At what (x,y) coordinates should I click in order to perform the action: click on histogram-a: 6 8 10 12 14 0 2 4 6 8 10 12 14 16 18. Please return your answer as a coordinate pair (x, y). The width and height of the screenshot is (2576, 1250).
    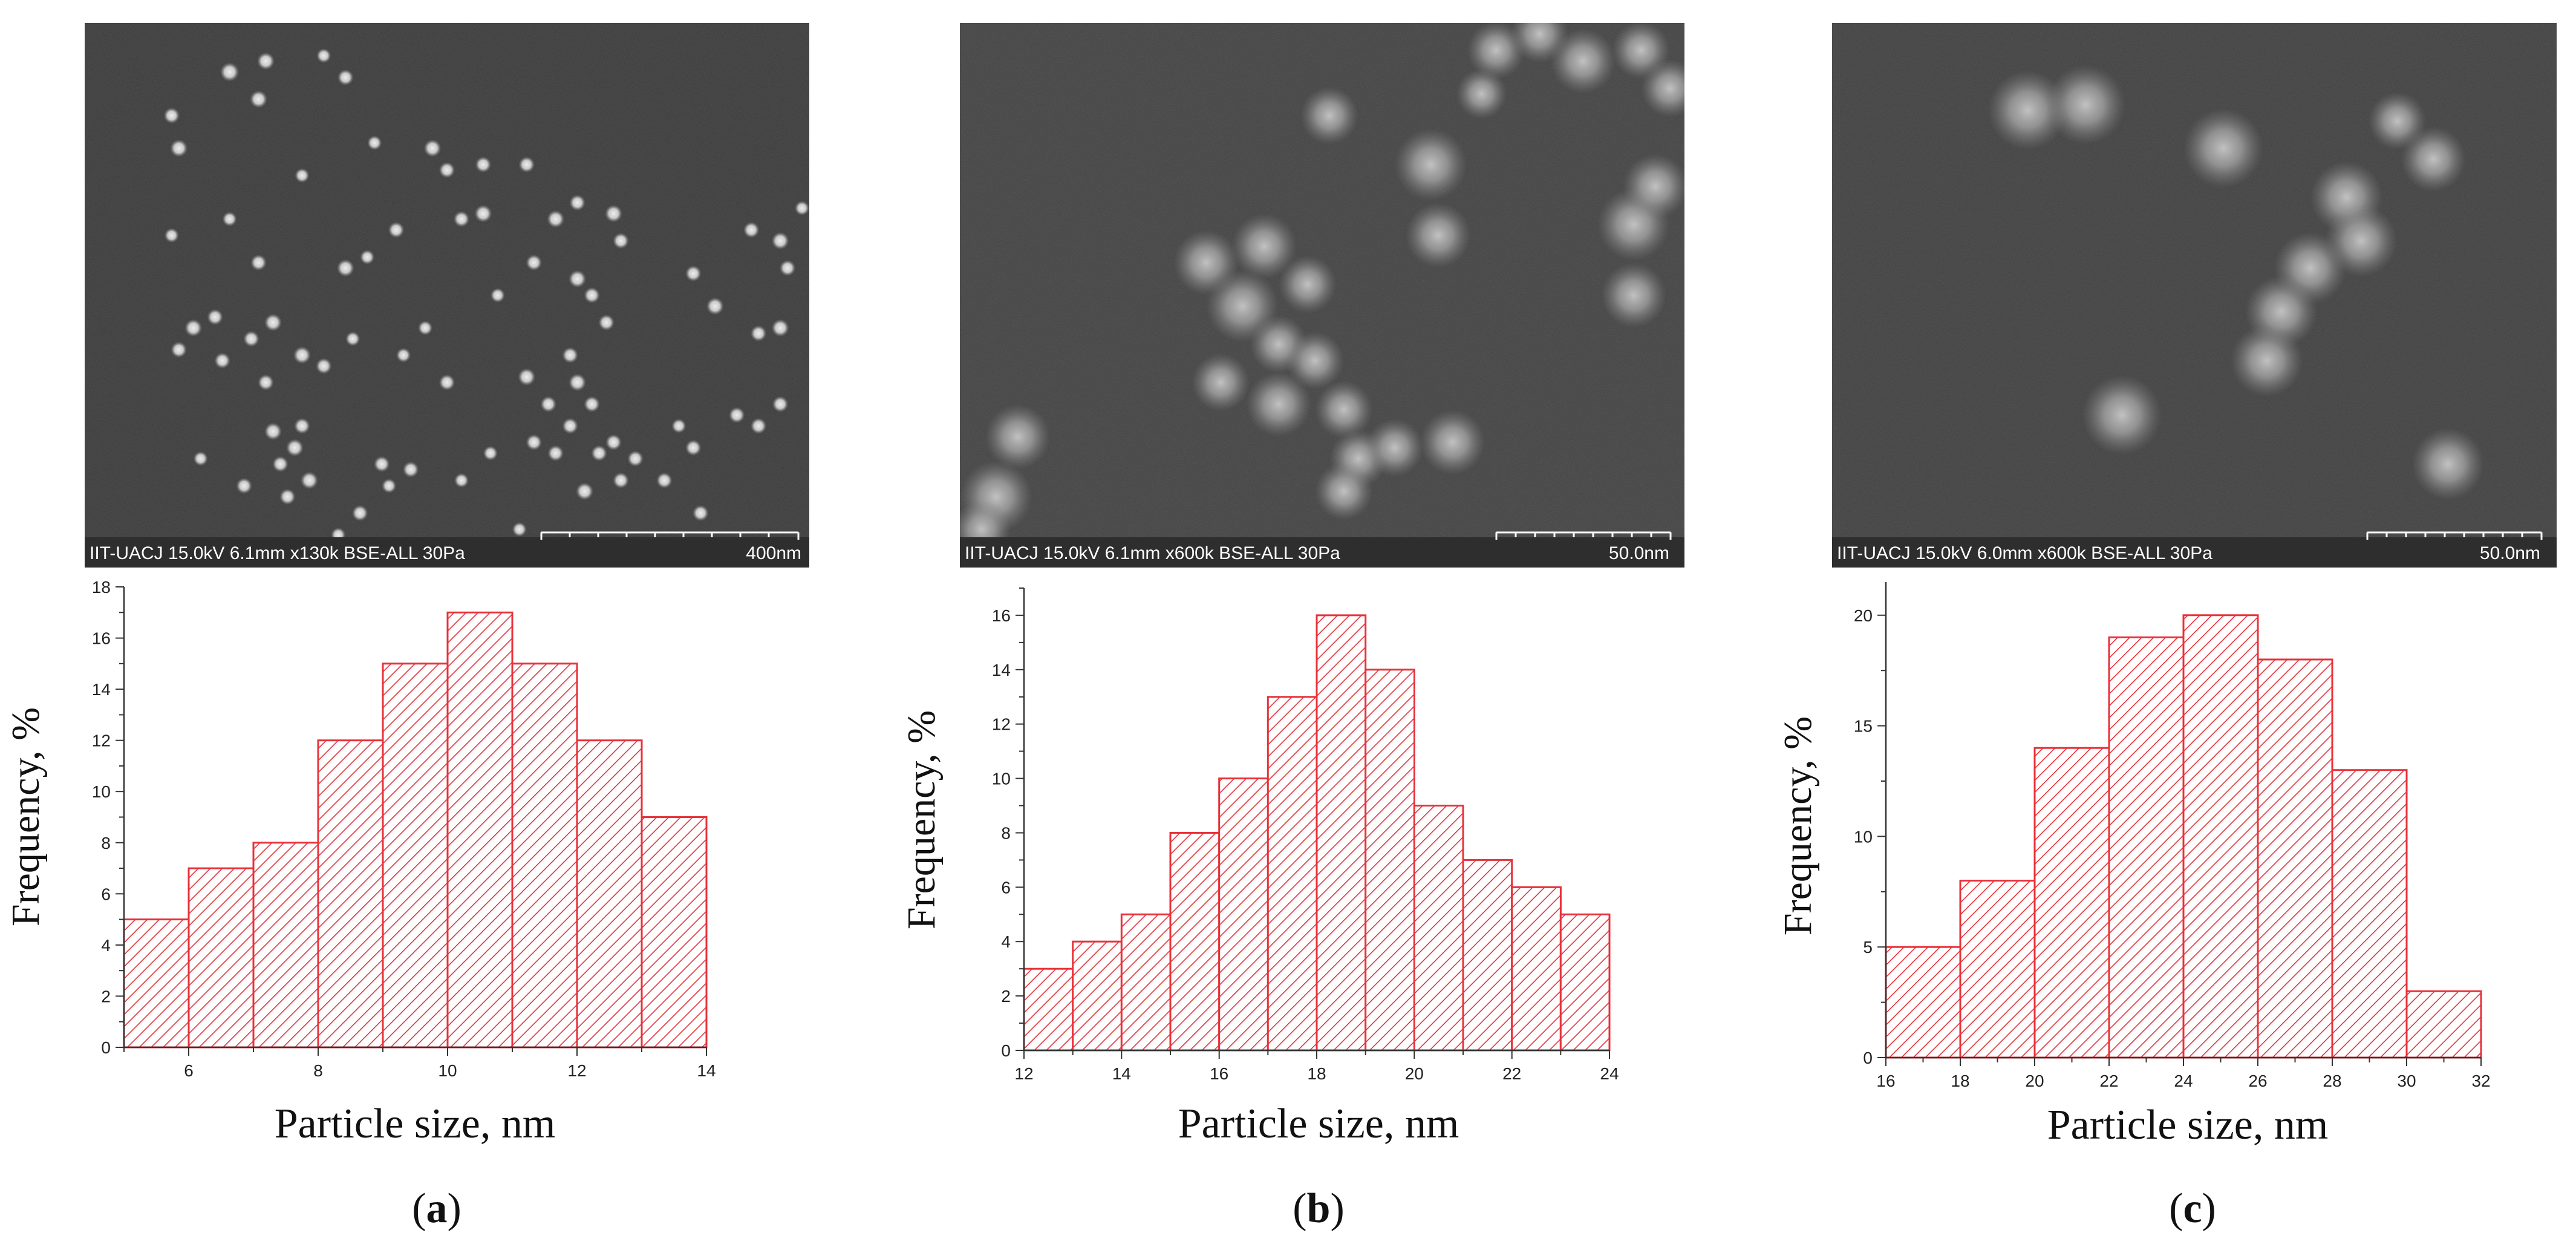
    Looking at the image, I should click on (404, 829).